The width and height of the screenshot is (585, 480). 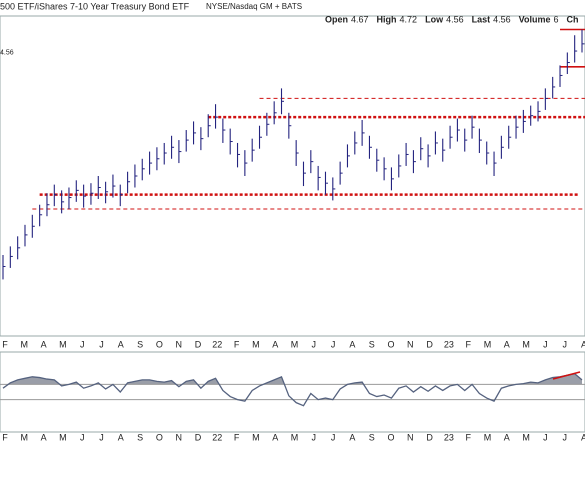 What do you see at coordinates (556, 19) in the screenshot?
I see `stat-value: 6` at bounding box center [556, 19].